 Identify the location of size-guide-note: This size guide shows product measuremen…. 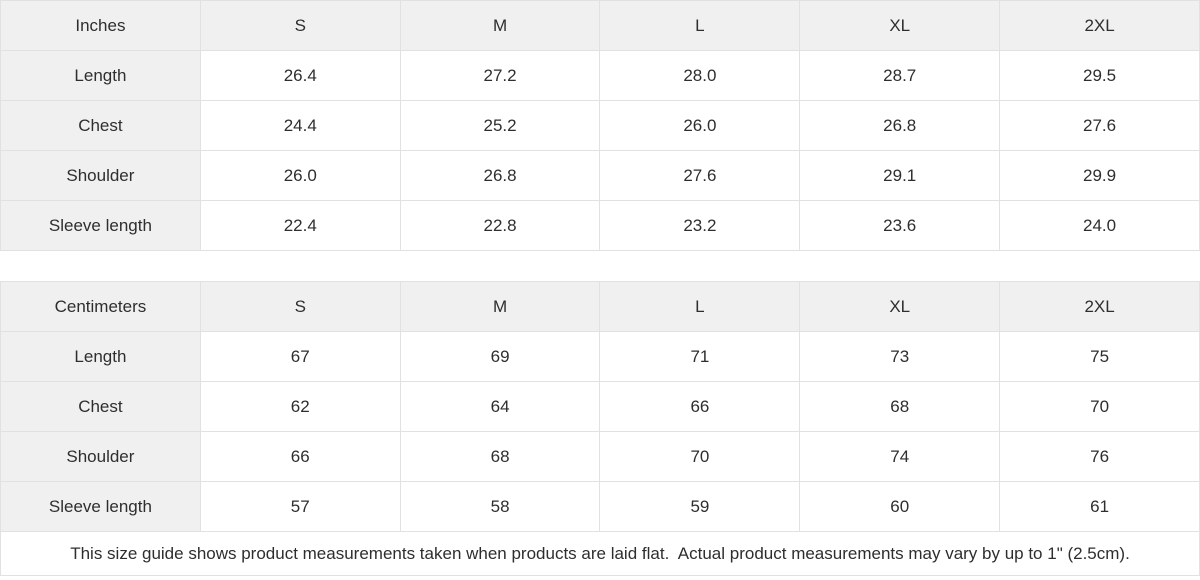
(600, 553).